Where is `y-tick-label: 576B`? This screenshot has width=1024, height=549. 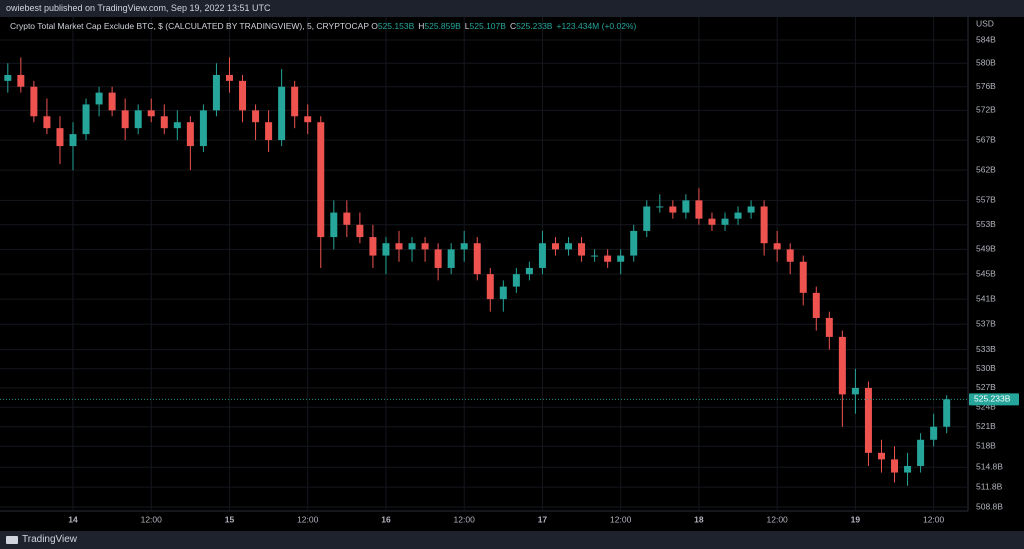
y-tick-label: 576B is located at coordinates (986, 86).